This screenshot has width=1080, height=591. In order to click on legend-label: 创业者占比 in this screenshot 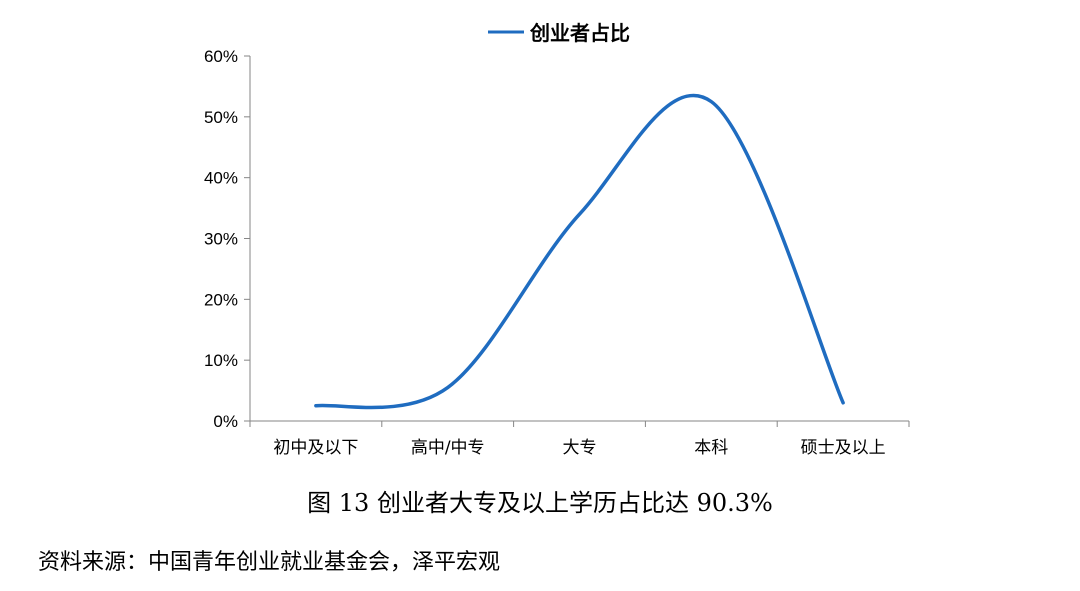, I will do `click(579, 33)`.